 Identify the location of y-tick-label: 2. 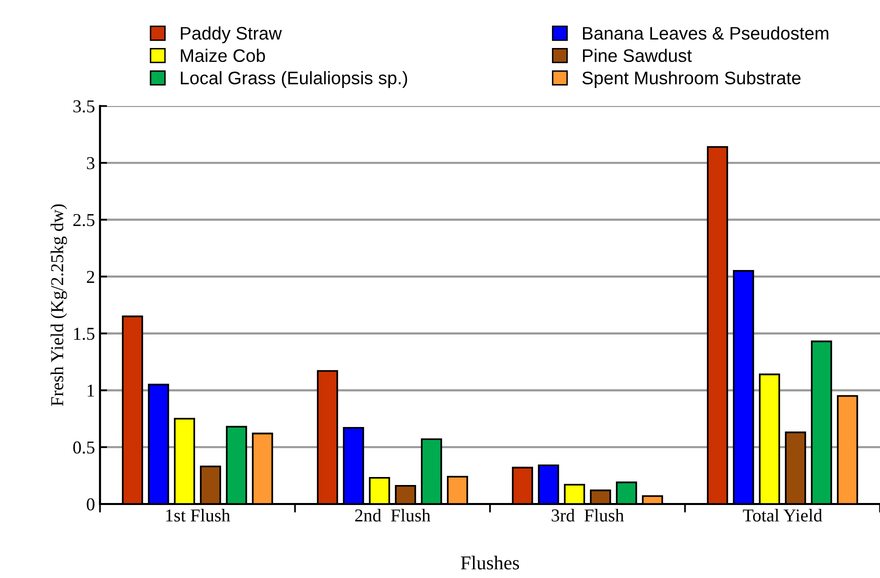
(90, 276).